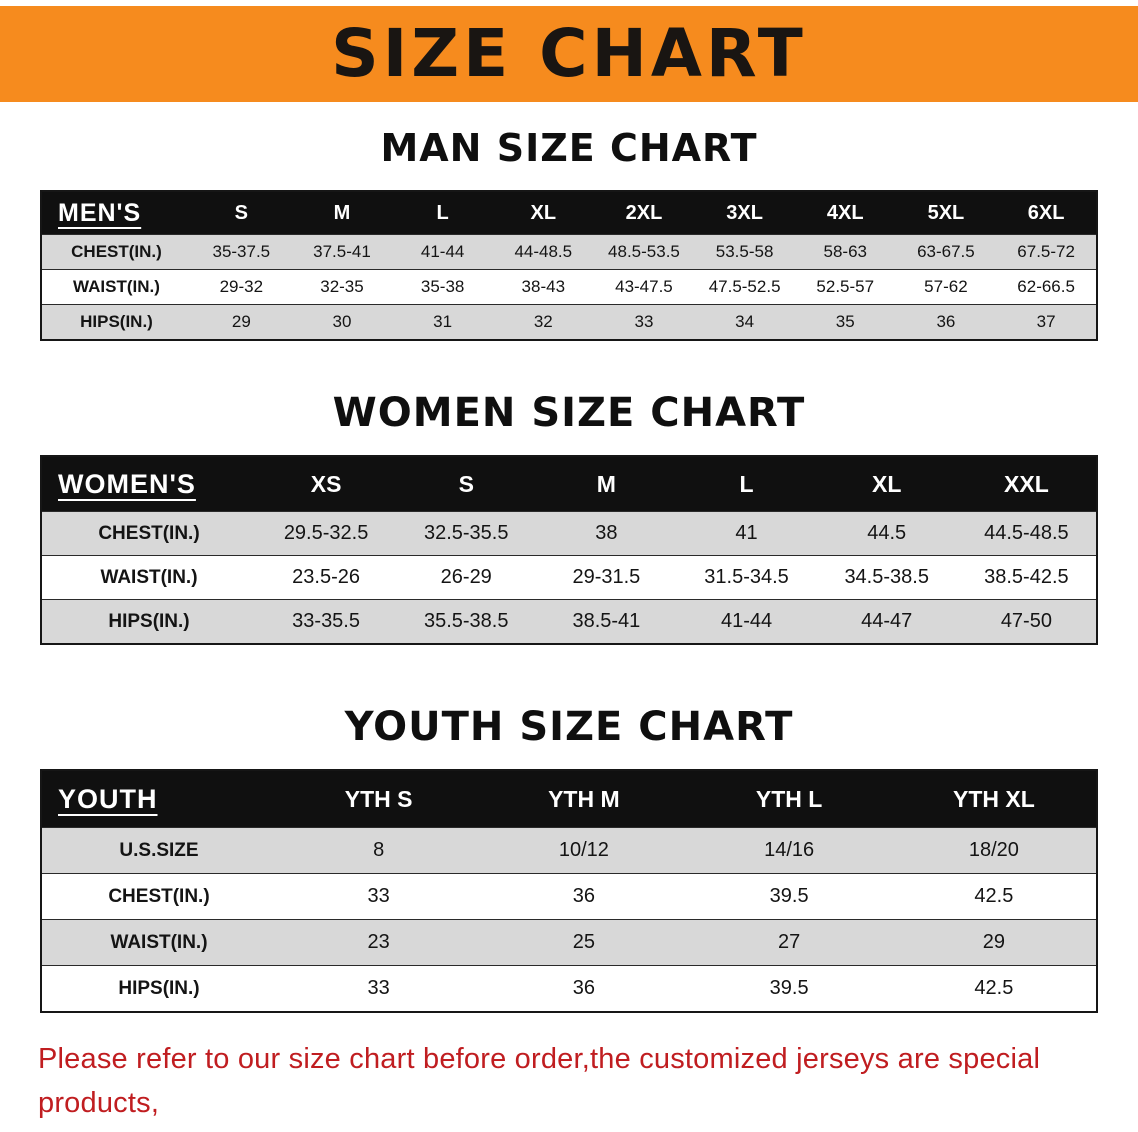 The width and height of the screenshot is (1138, 1132). I want to click on value-cell: 33-35.5, so click(326, 621).